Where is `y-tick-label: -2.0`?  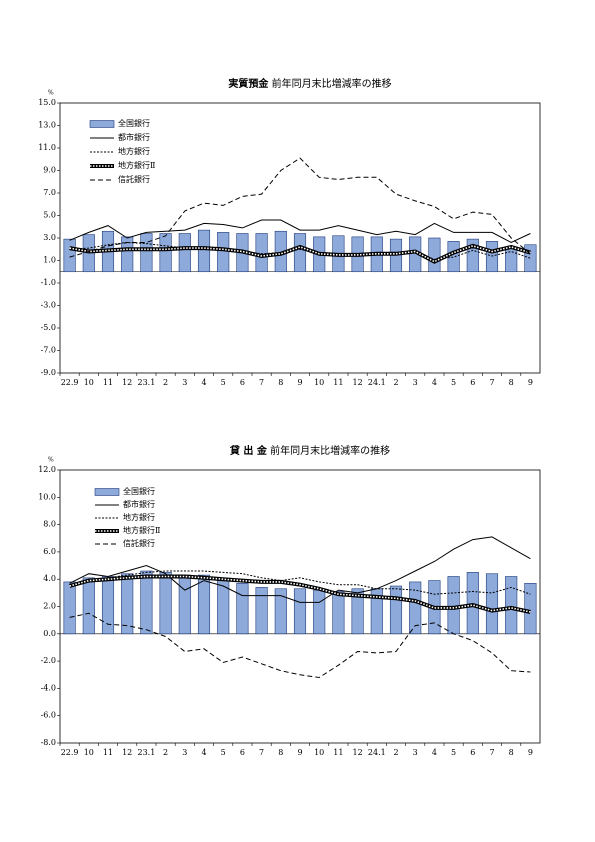 y-tick-label: -2.0 is located at coordinates (48, 660).